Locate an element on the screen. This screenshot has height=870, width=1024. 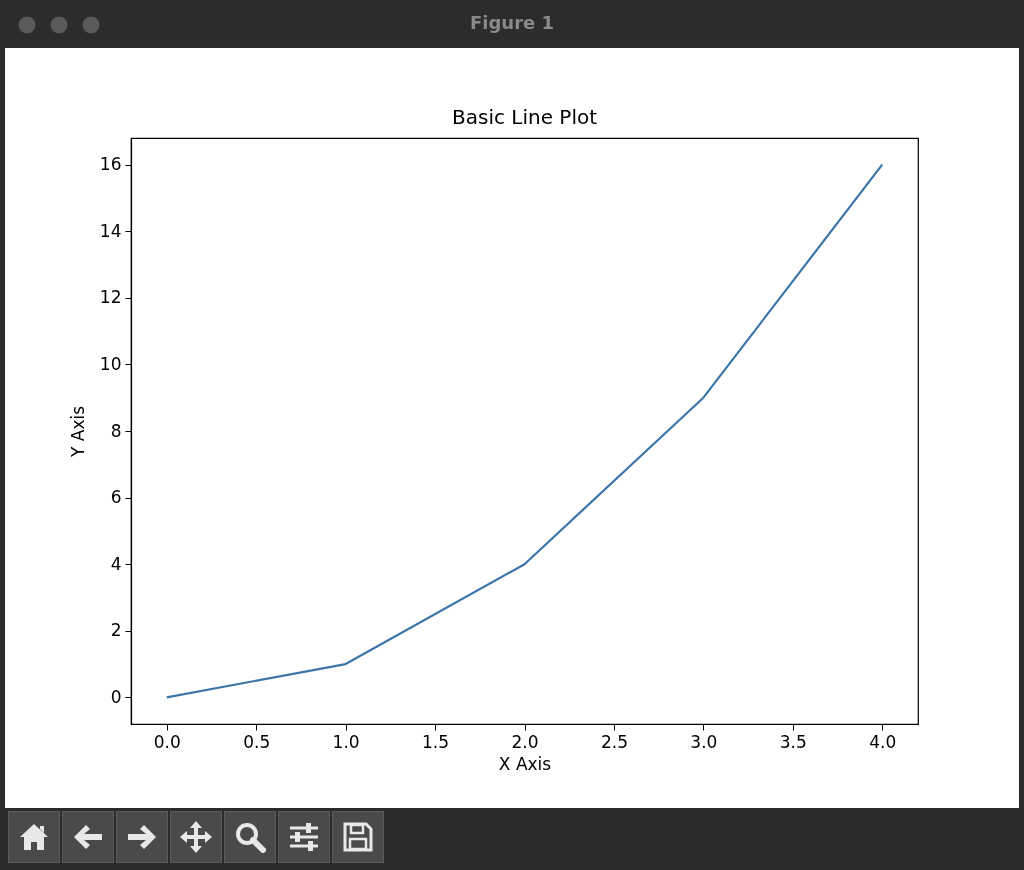
x-tick-label: 4.0 is located at coordinates (883, 741).